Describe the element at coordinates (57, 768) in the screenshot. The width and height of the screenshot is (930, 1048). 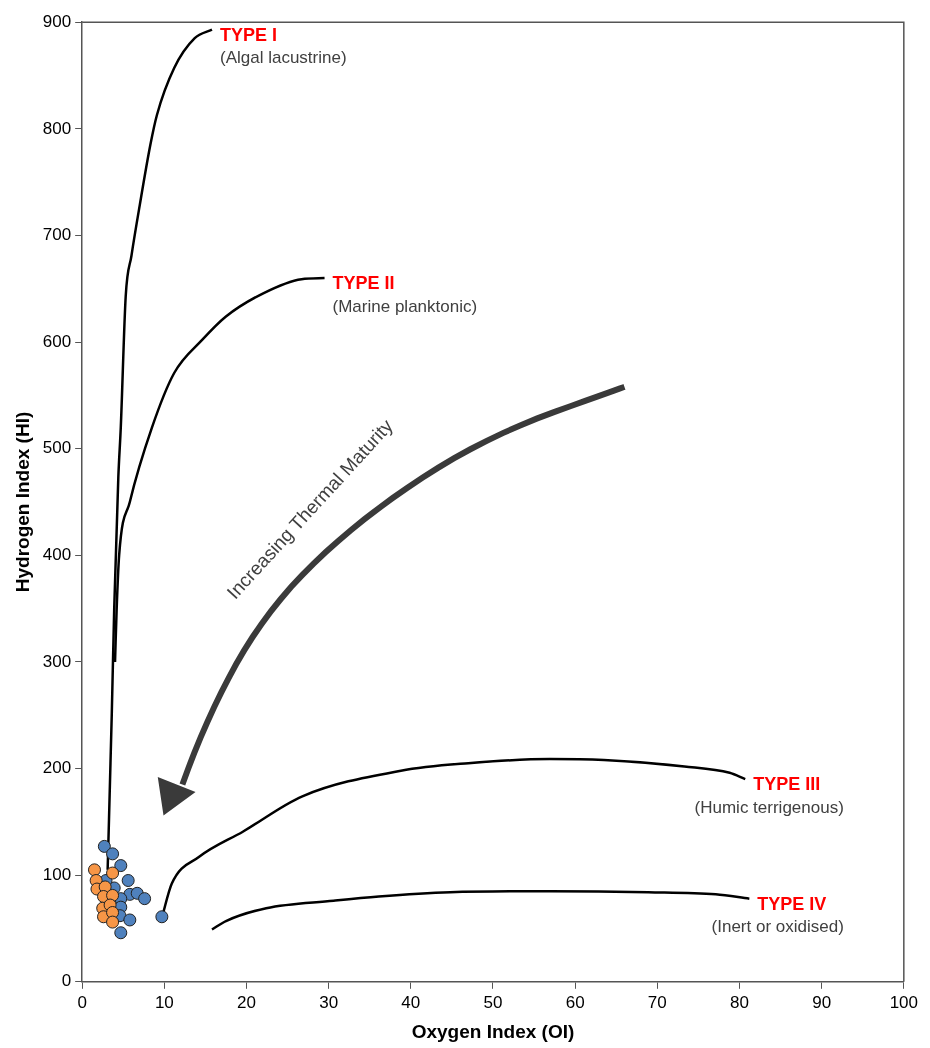
I see `y-tick-label: 200` at that location.